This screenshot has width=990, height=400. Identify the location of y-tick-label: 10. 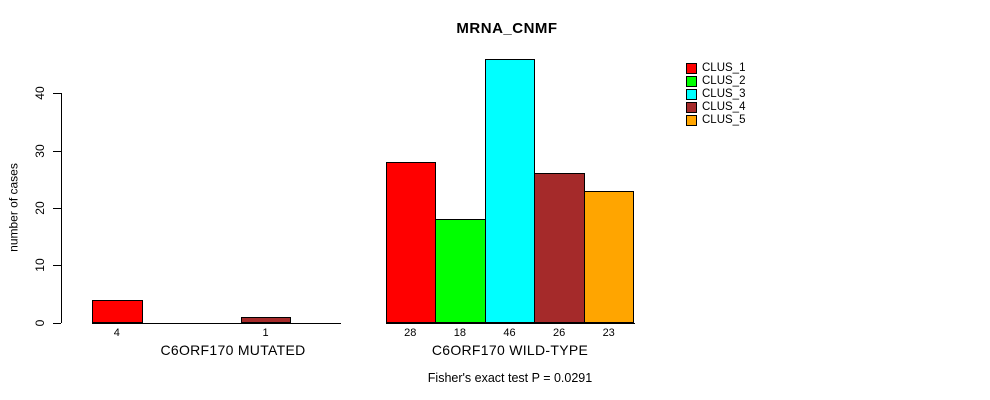
(40, 265).